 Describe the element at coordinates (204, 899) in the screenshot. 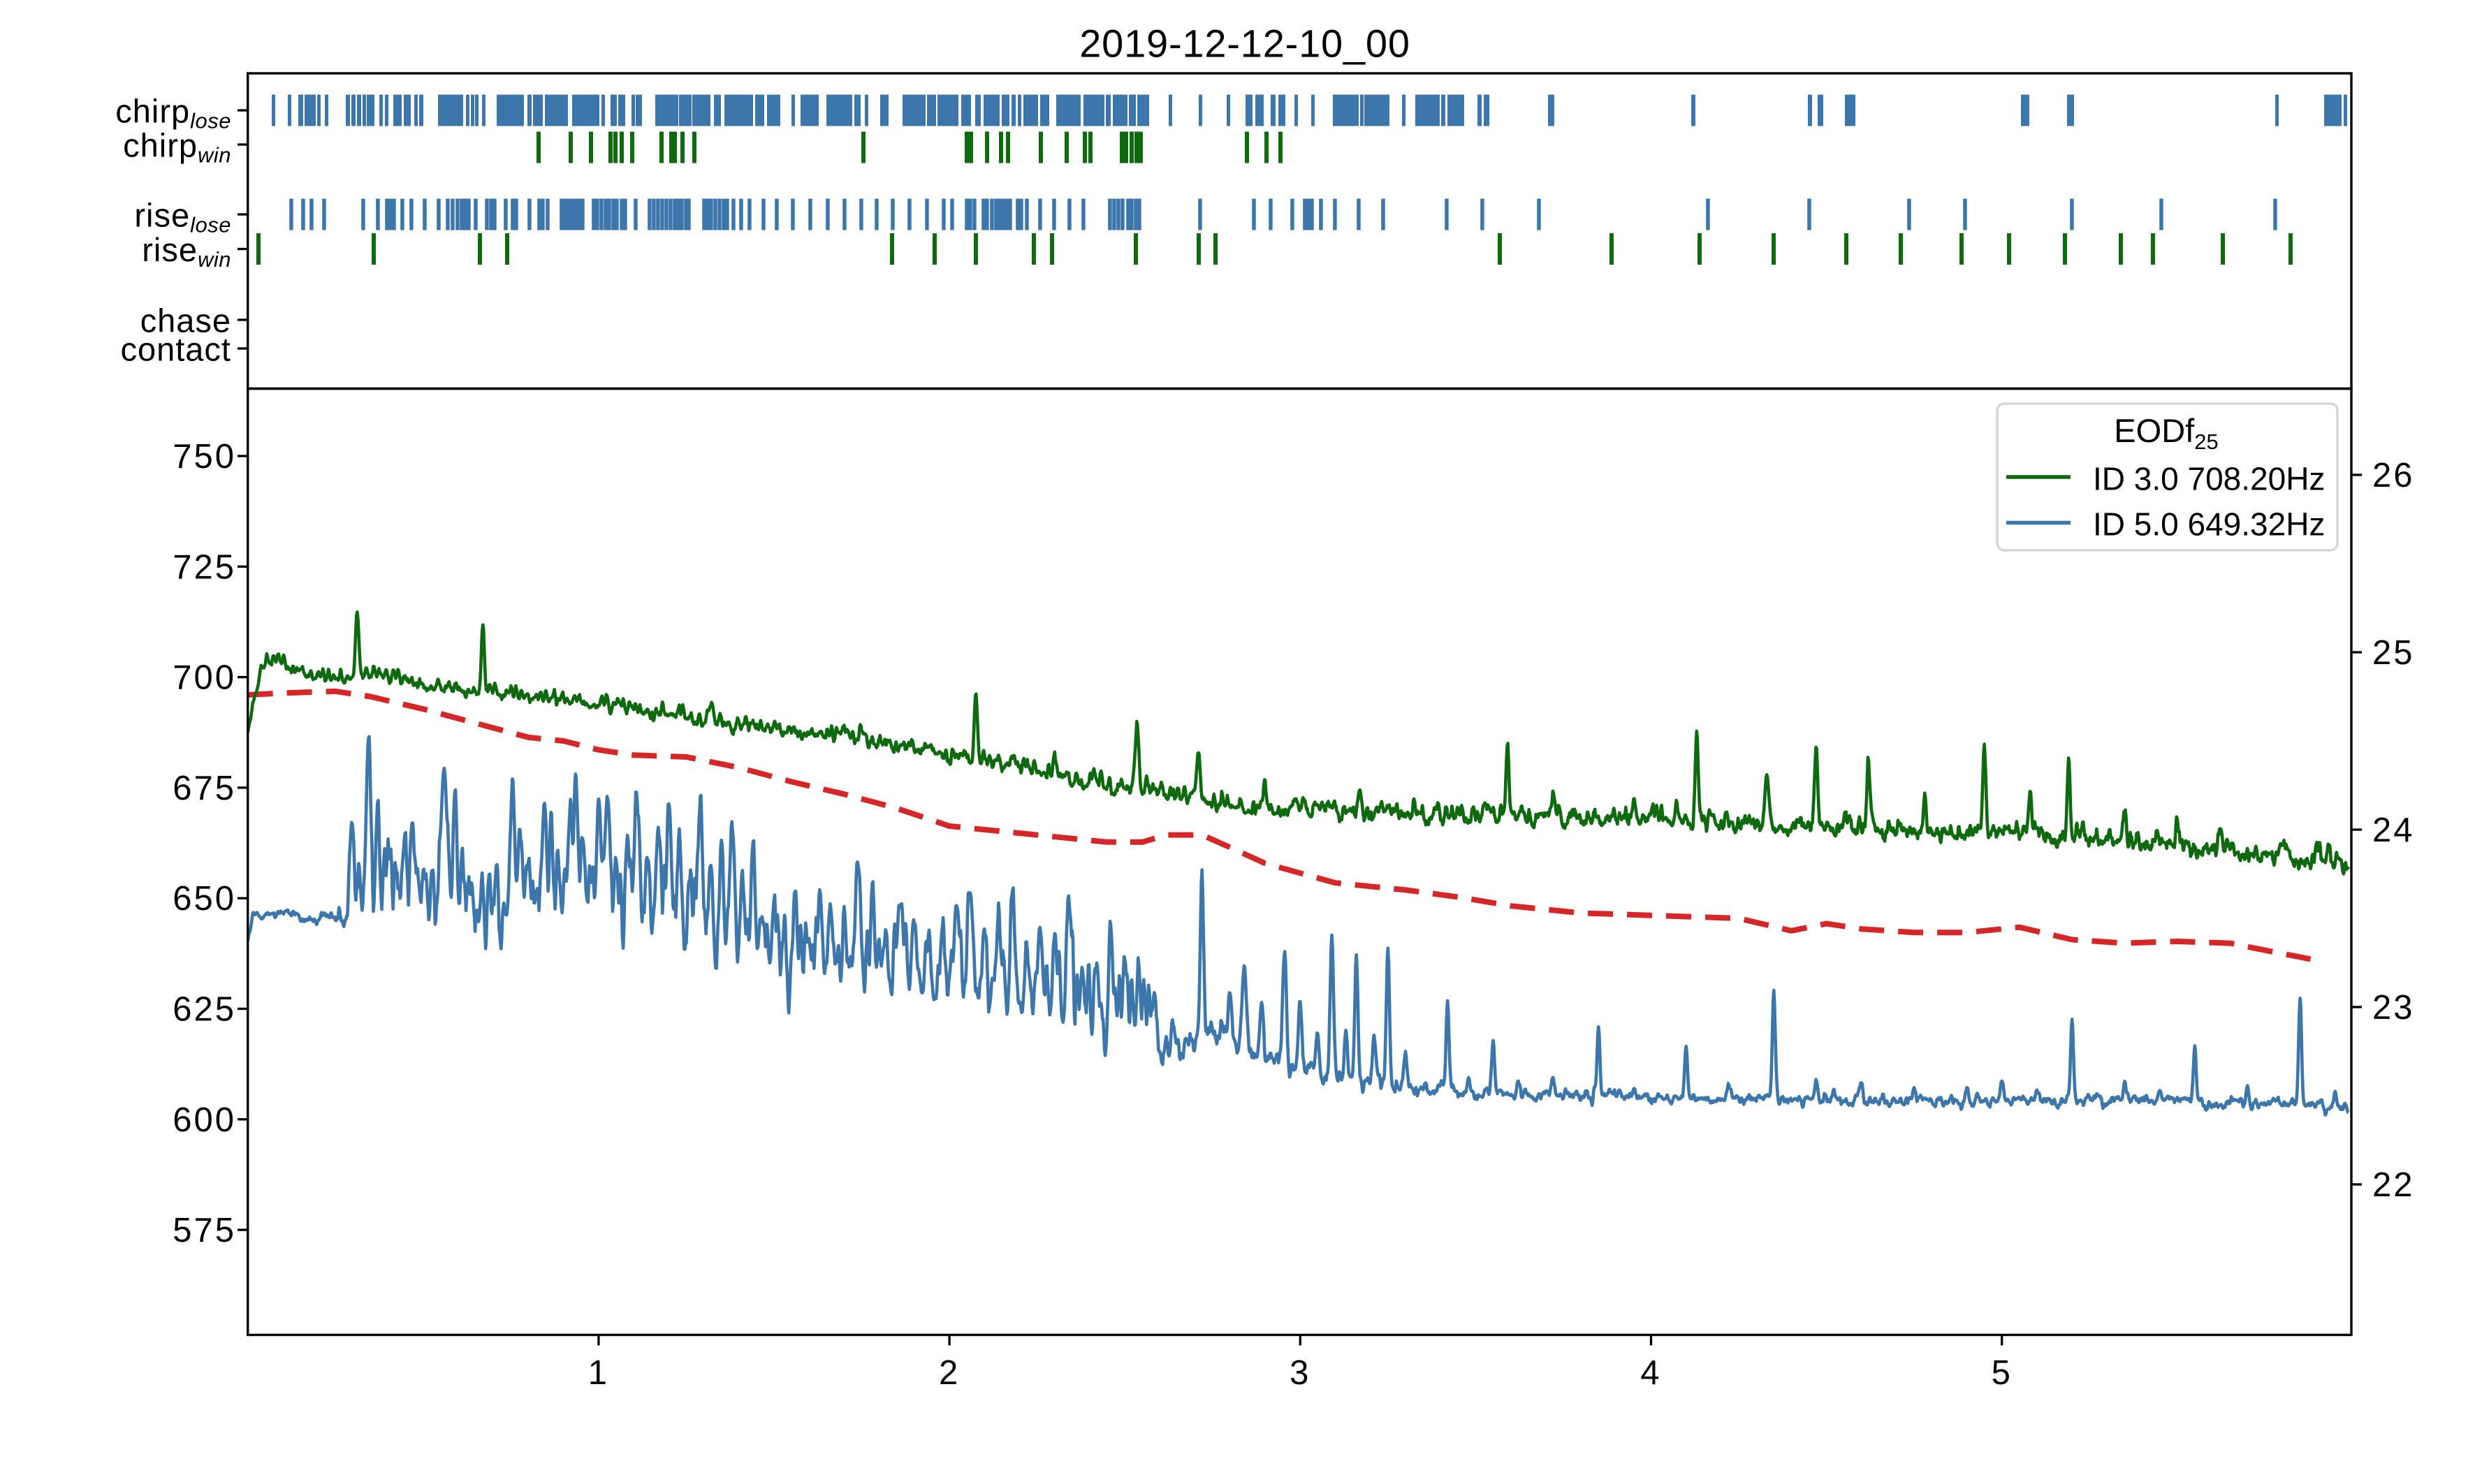

I see `svg-text: 650` at that location.